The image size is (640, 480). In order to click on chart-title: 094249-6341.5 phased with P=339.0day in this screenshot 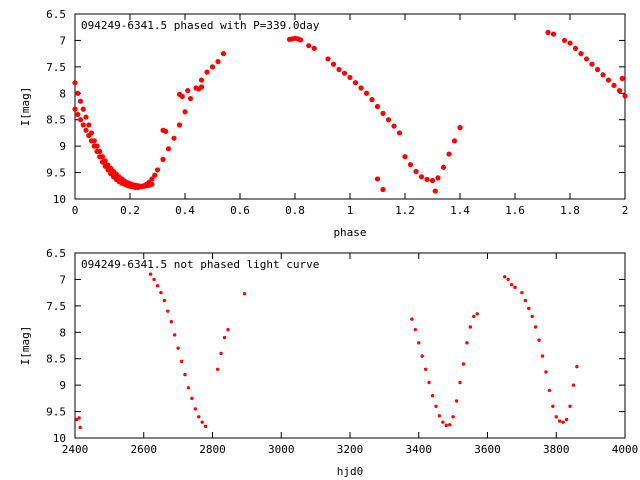, I will do `click(200, 25)`.